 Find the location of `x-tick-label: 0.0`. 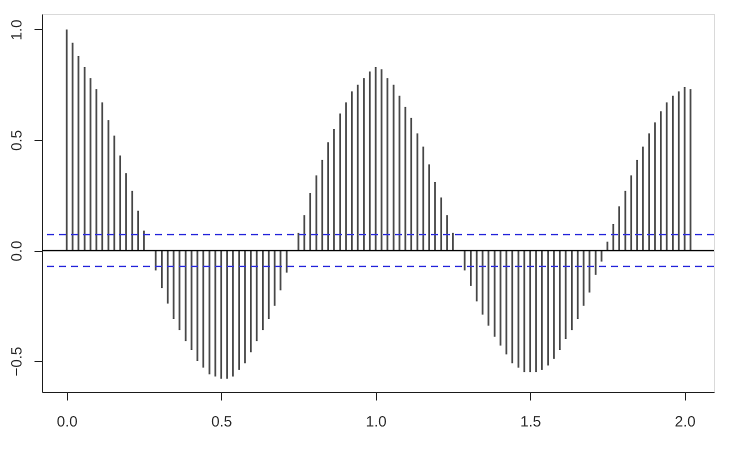

x-tick-label: 0.0 is located at coordinates (67, 422).